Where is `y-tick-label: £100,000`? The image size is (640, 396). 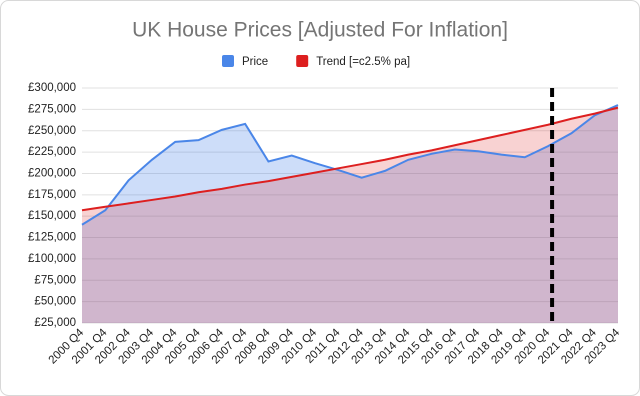
y-tick-label: £100,000 is located at coordinates (52, 259).